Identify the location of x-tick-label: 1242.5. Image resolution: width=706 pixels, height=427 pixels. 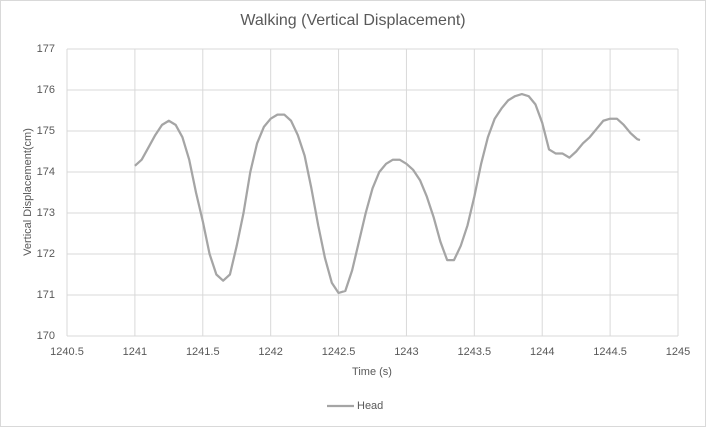
(339, 352).